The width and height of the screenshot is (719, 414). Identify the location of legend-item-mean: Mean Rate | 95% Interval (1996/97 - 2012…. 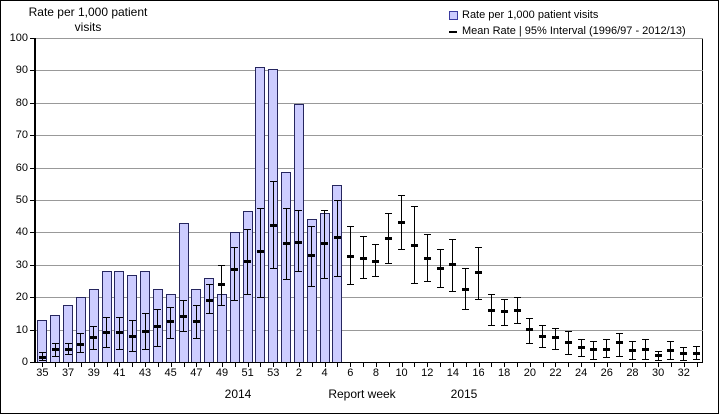
(567, 31).